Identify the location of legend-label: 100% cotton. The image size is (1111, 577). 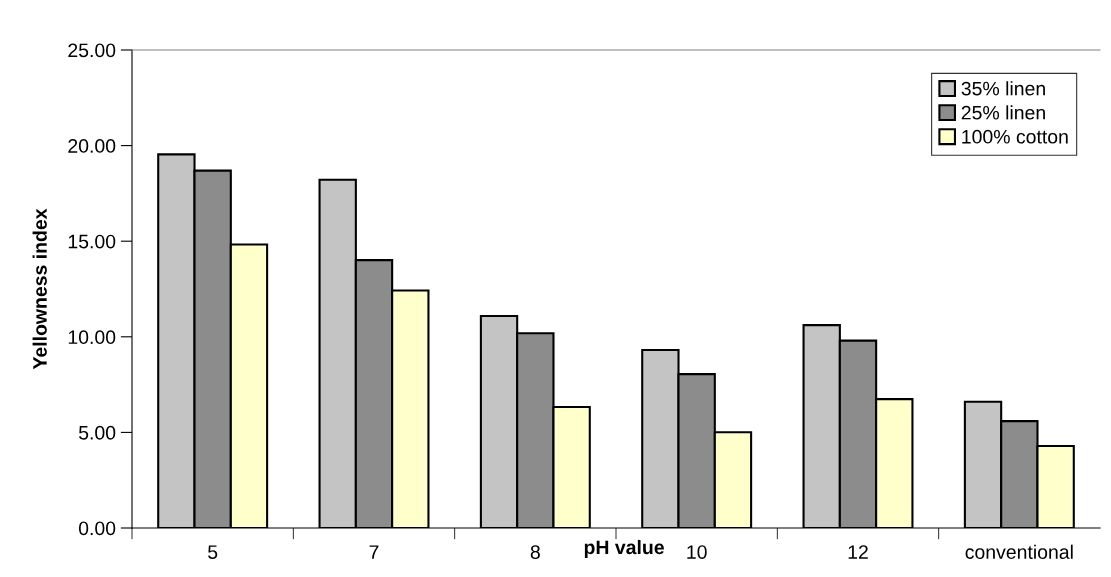
(1015, 136).